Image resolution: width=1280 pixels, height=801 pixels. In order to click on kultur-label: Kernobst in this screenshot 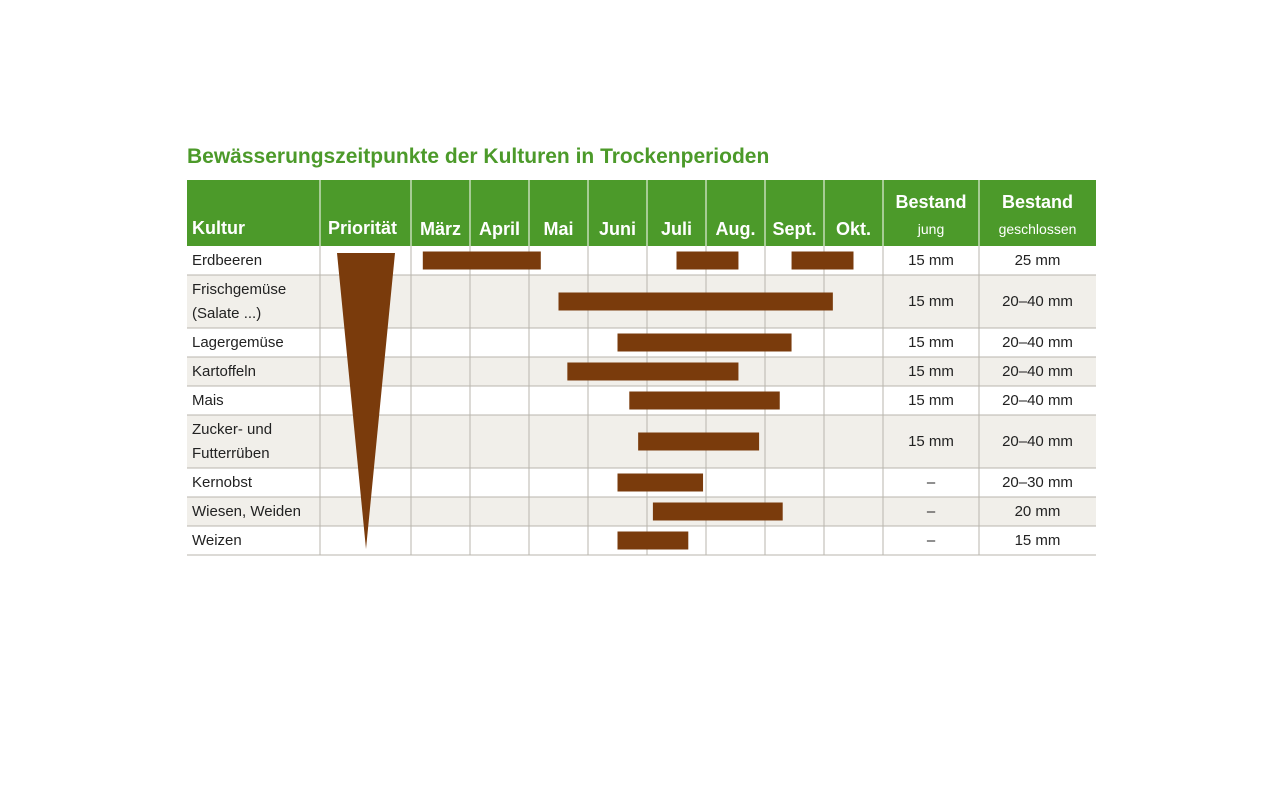, I will do `click(222, 482)`.